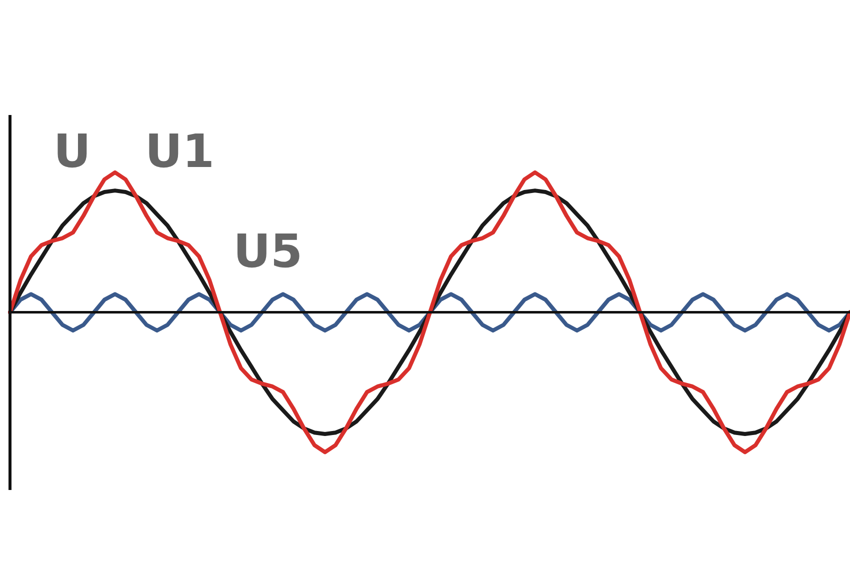  Describe the element at coordinates (268, 251) in the screenshot. I see `series-label: U5` at that location.